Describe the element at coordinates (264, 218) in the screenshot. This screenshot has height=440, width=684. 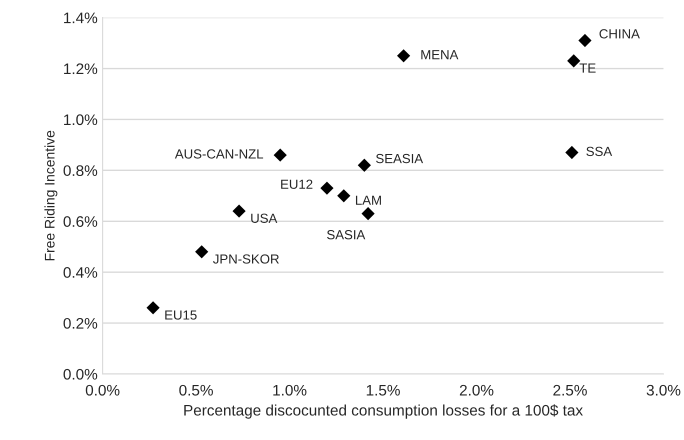
I see `annotation: USA` at that location.